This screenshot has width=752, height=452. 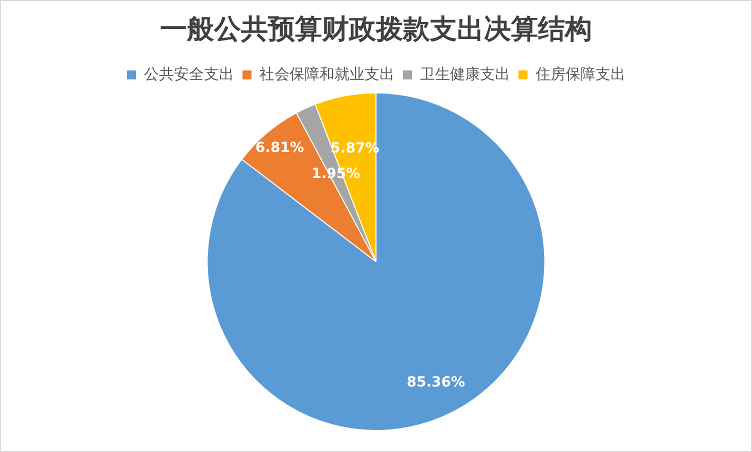 What do you see at coordinates (580, 73) in the screenshot?
I see `legend-label: 住房保障支出` at bounding box center [580, 73].